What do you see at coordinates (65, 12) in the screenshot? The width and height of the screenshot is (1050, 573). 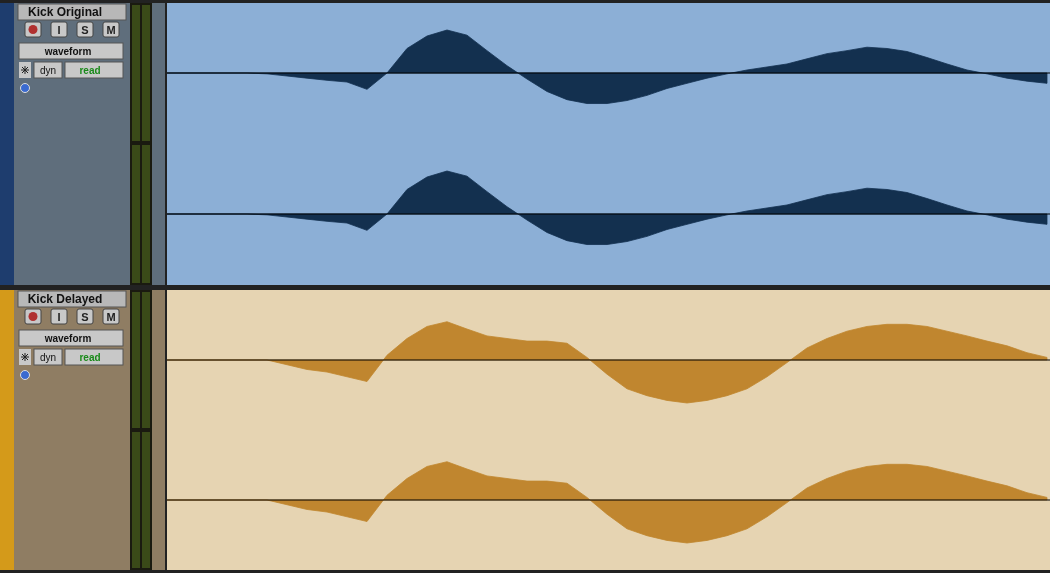 I see `text: Kick Original` at bounding box center [65, 12].